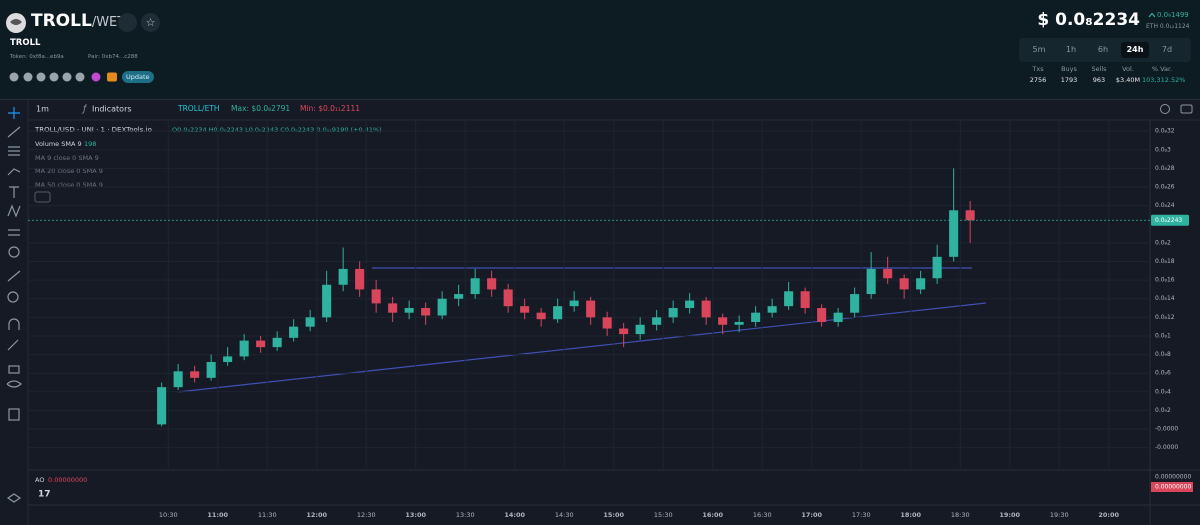 This screenshot has height=525, width=1200. I want to click on pair-button: TROLL/ETH, so click(198, 108).